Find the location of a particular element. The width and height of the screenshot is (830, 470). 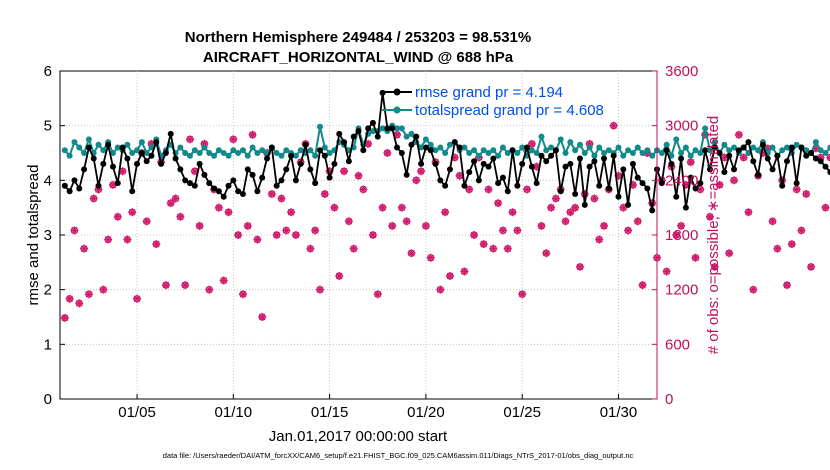

legend-totalspread-marker is located at coordinates (397, 110).